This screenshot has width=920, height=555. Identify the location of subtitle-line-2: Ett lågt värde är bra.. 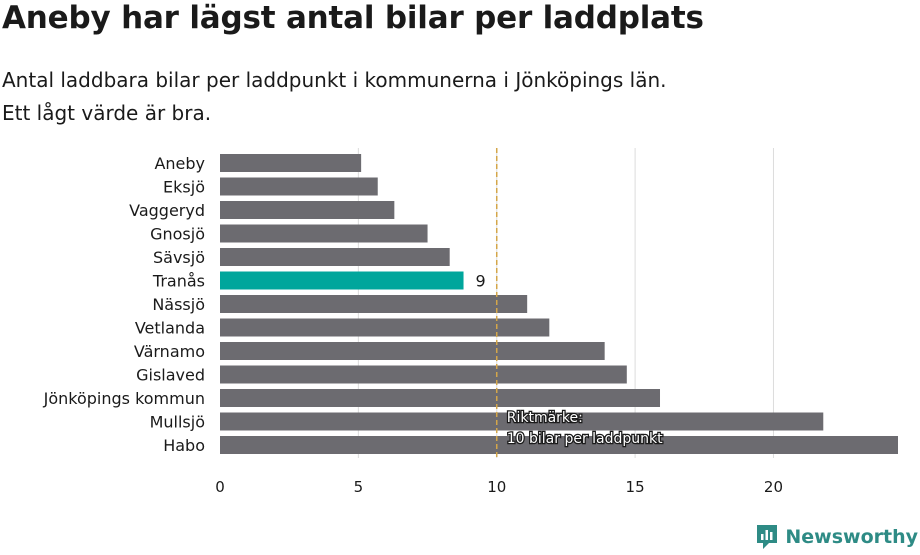
(107, 113).